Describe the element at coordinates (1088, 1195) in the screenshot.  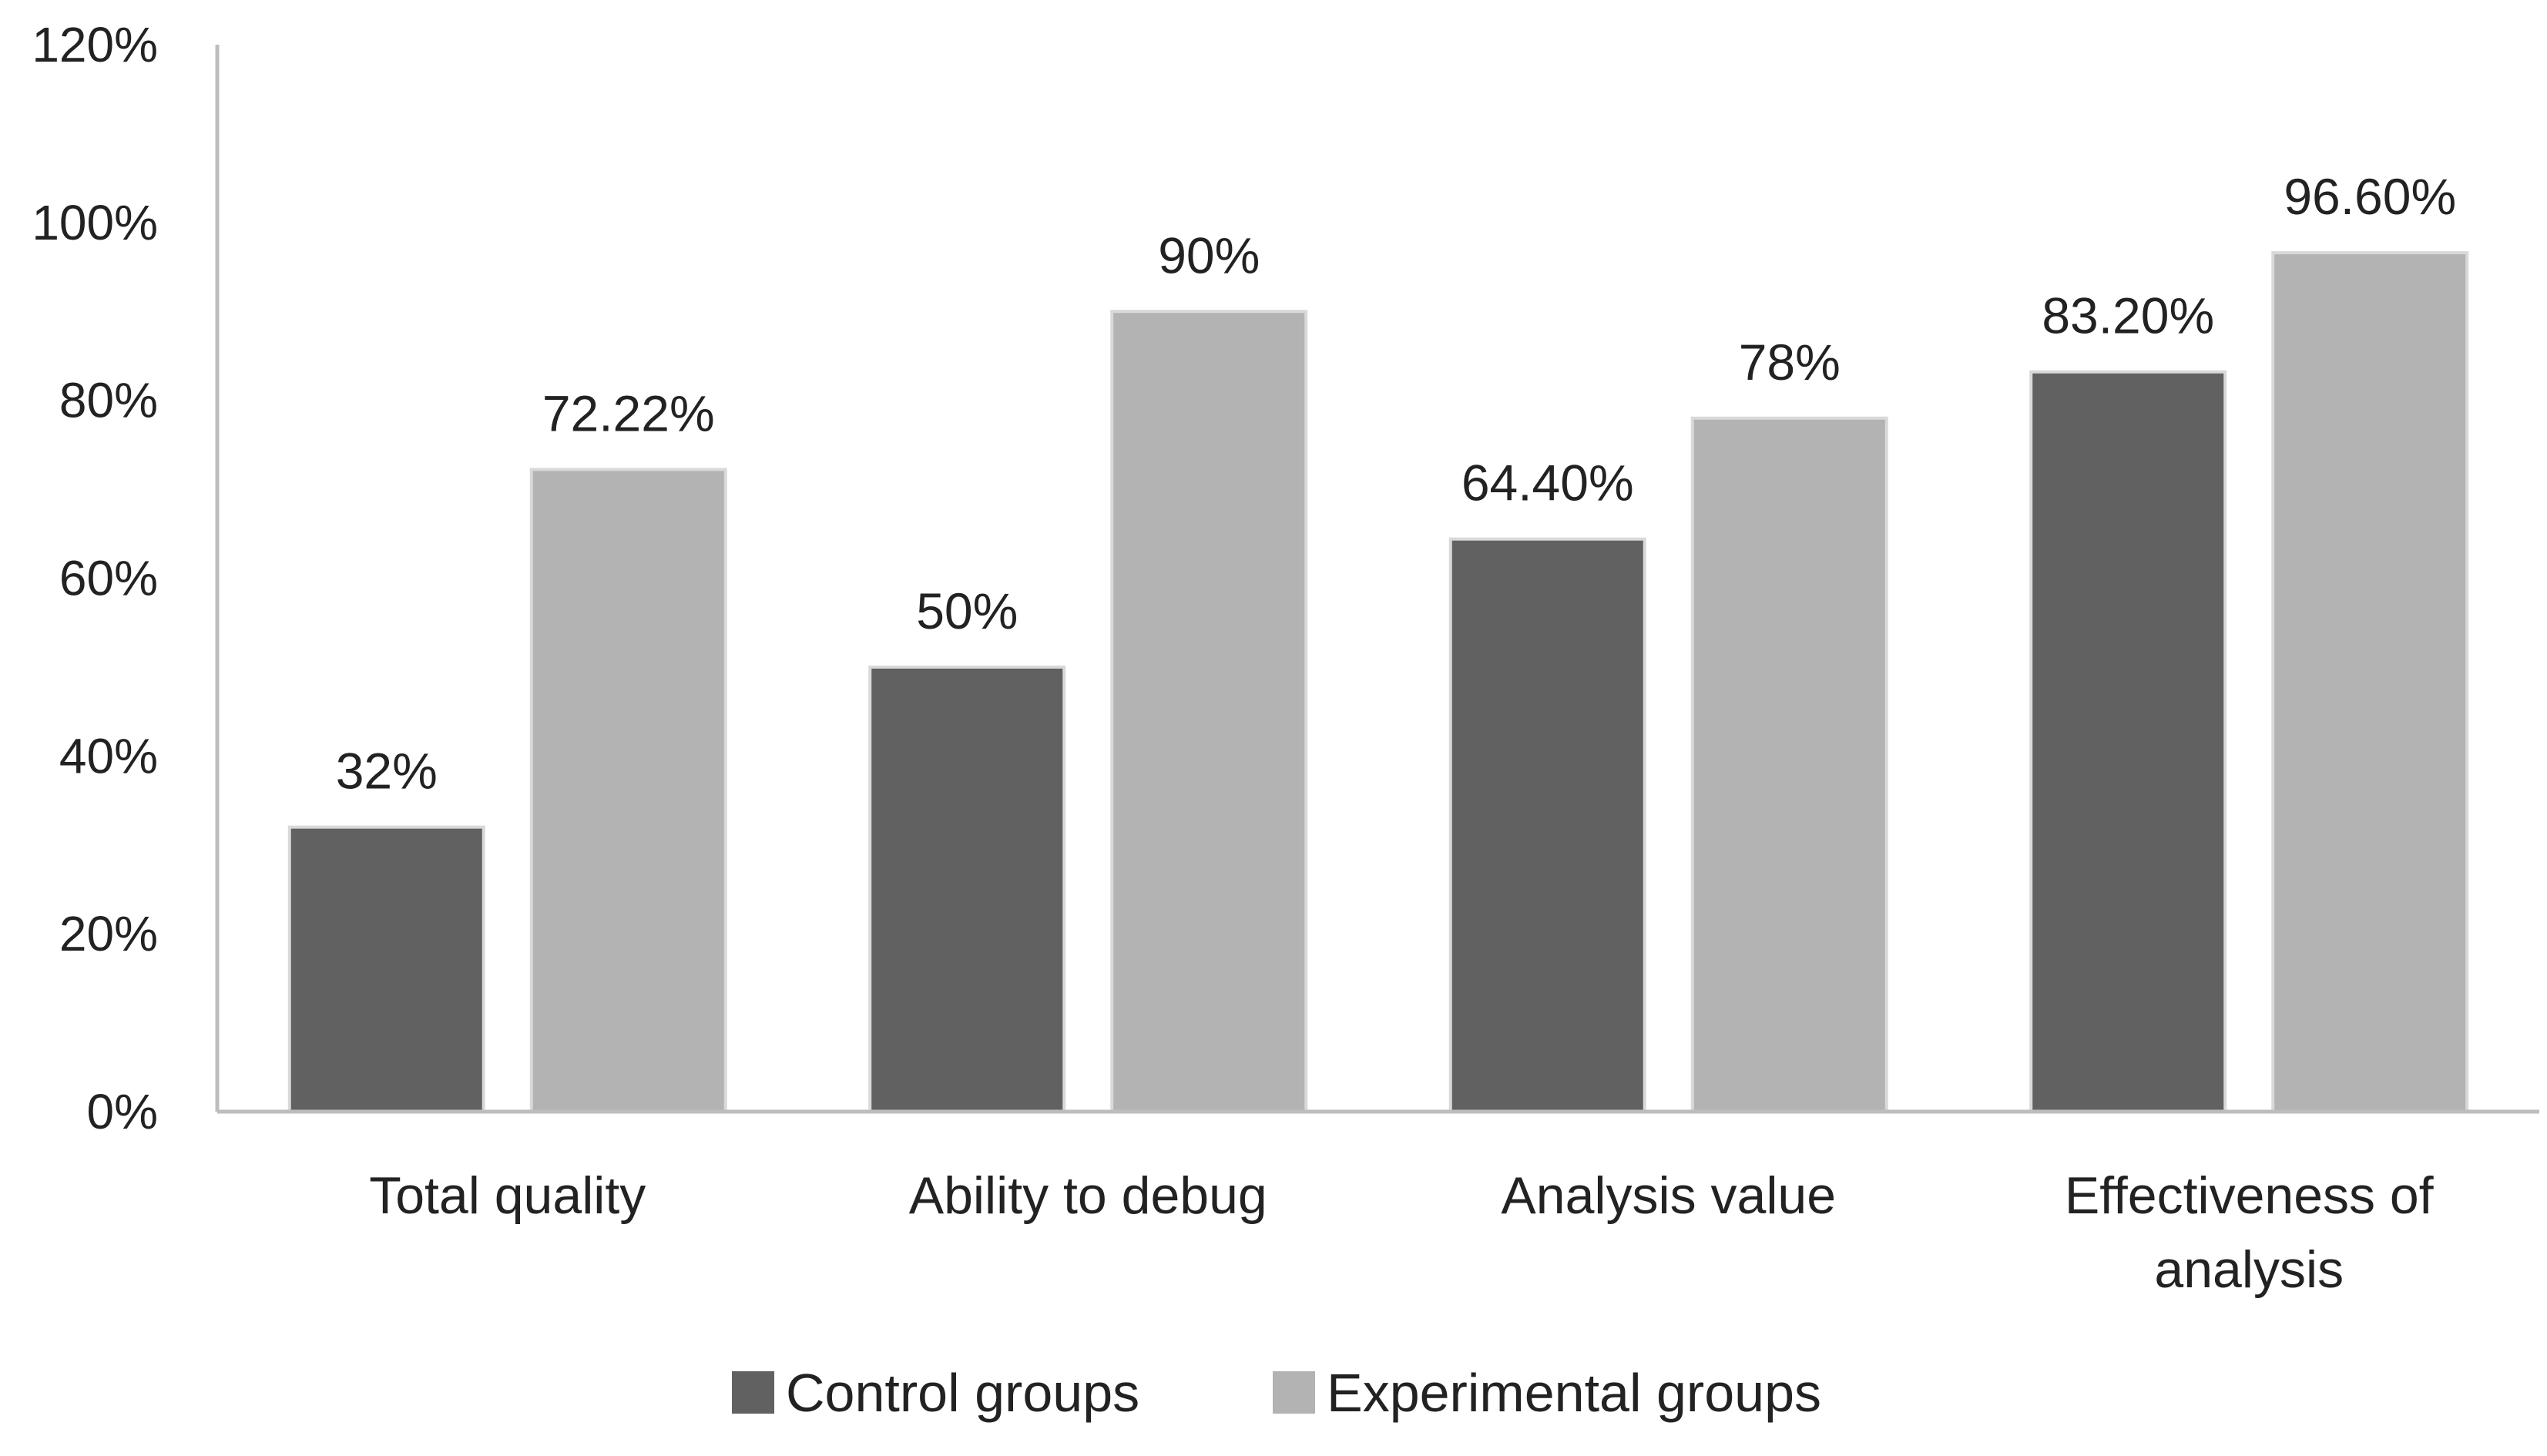
I see `x-category-label: Ability to debug` at that location.